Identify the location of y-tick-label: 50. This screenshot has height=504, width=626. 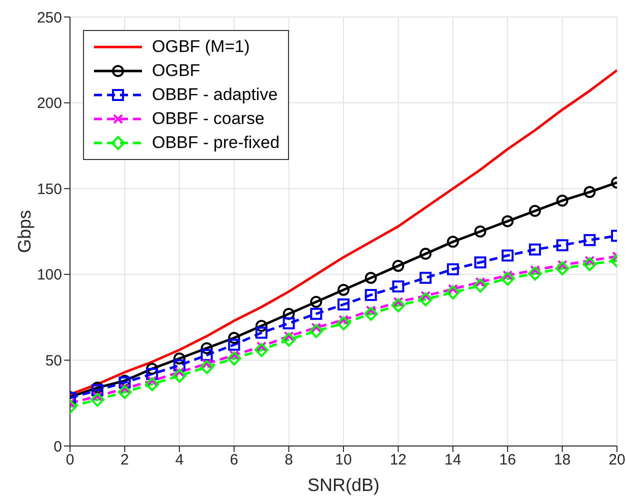
(53, 361).